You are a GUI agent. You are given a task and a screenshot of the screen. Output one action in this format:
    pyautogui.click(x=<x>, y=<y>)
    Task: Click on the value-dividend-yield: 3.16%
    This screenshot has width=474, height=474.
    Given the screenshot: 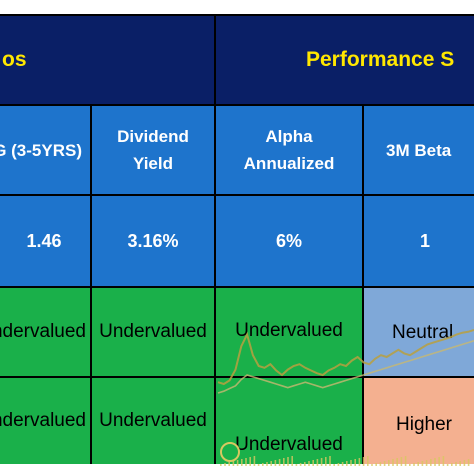 What is the action you would take?
    pyautogui.click(x=153, y=241)
    